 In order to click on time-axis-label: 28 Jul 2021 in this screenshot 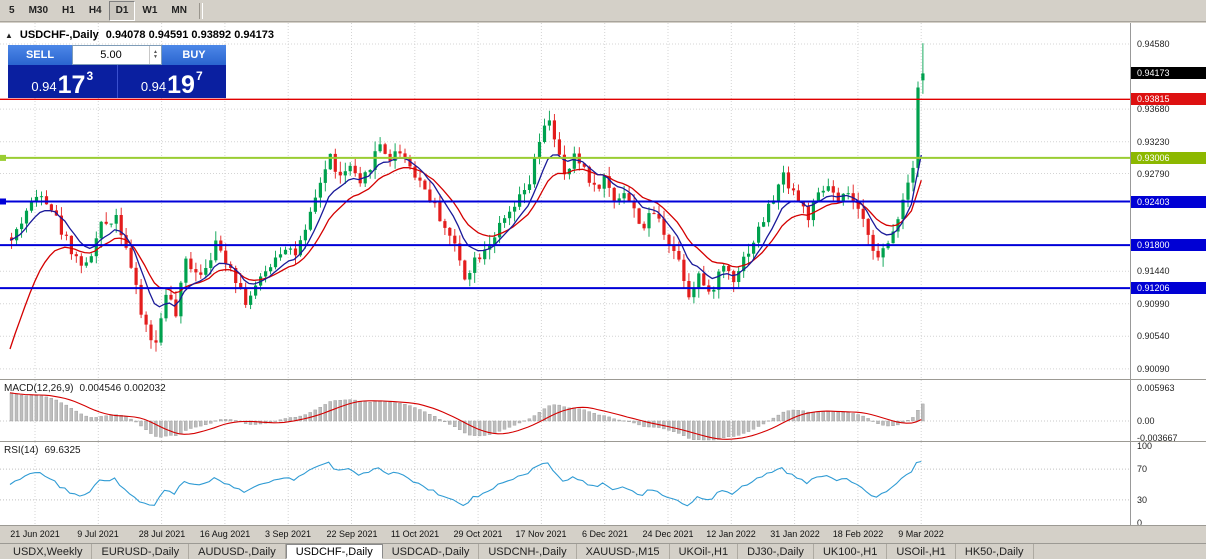, I will do `click(162, 534)`.